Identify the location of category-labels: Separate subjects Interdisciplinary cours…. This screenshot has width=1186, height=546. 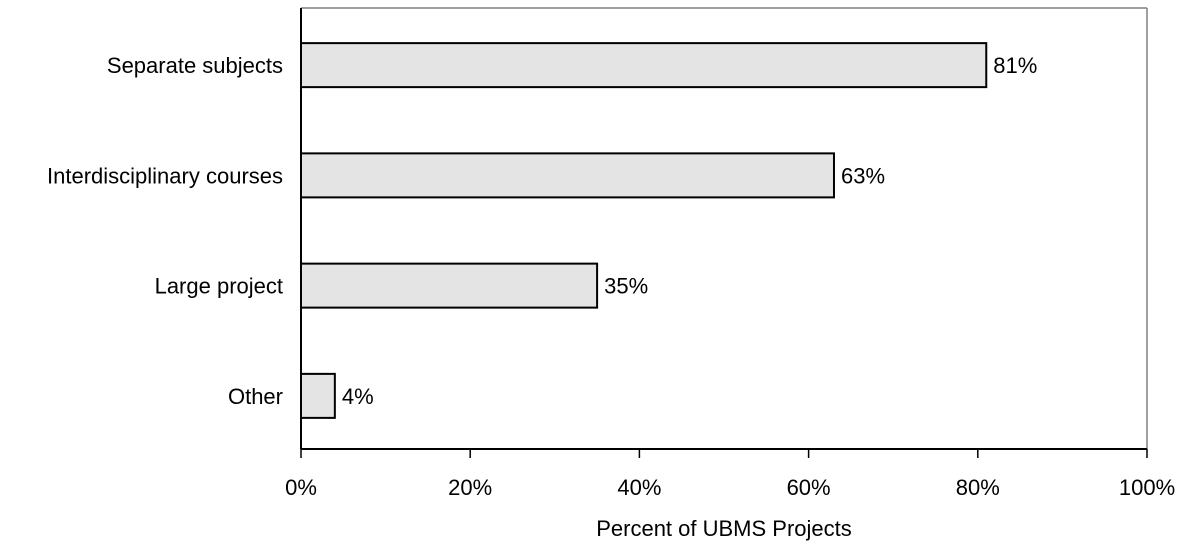
(165, 231).